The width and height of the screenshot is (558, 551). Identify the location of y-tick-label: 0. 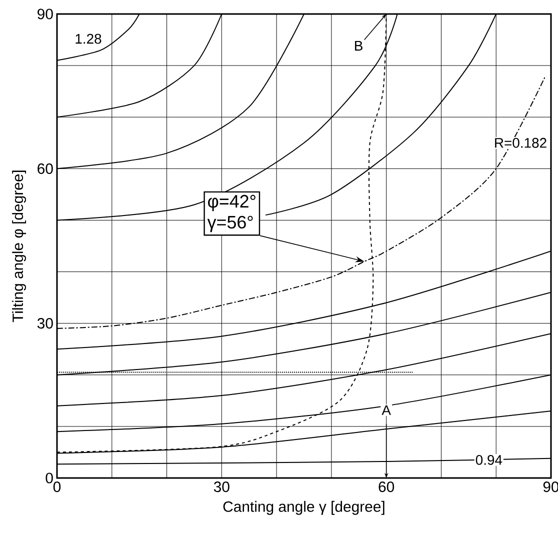
(49, 478).